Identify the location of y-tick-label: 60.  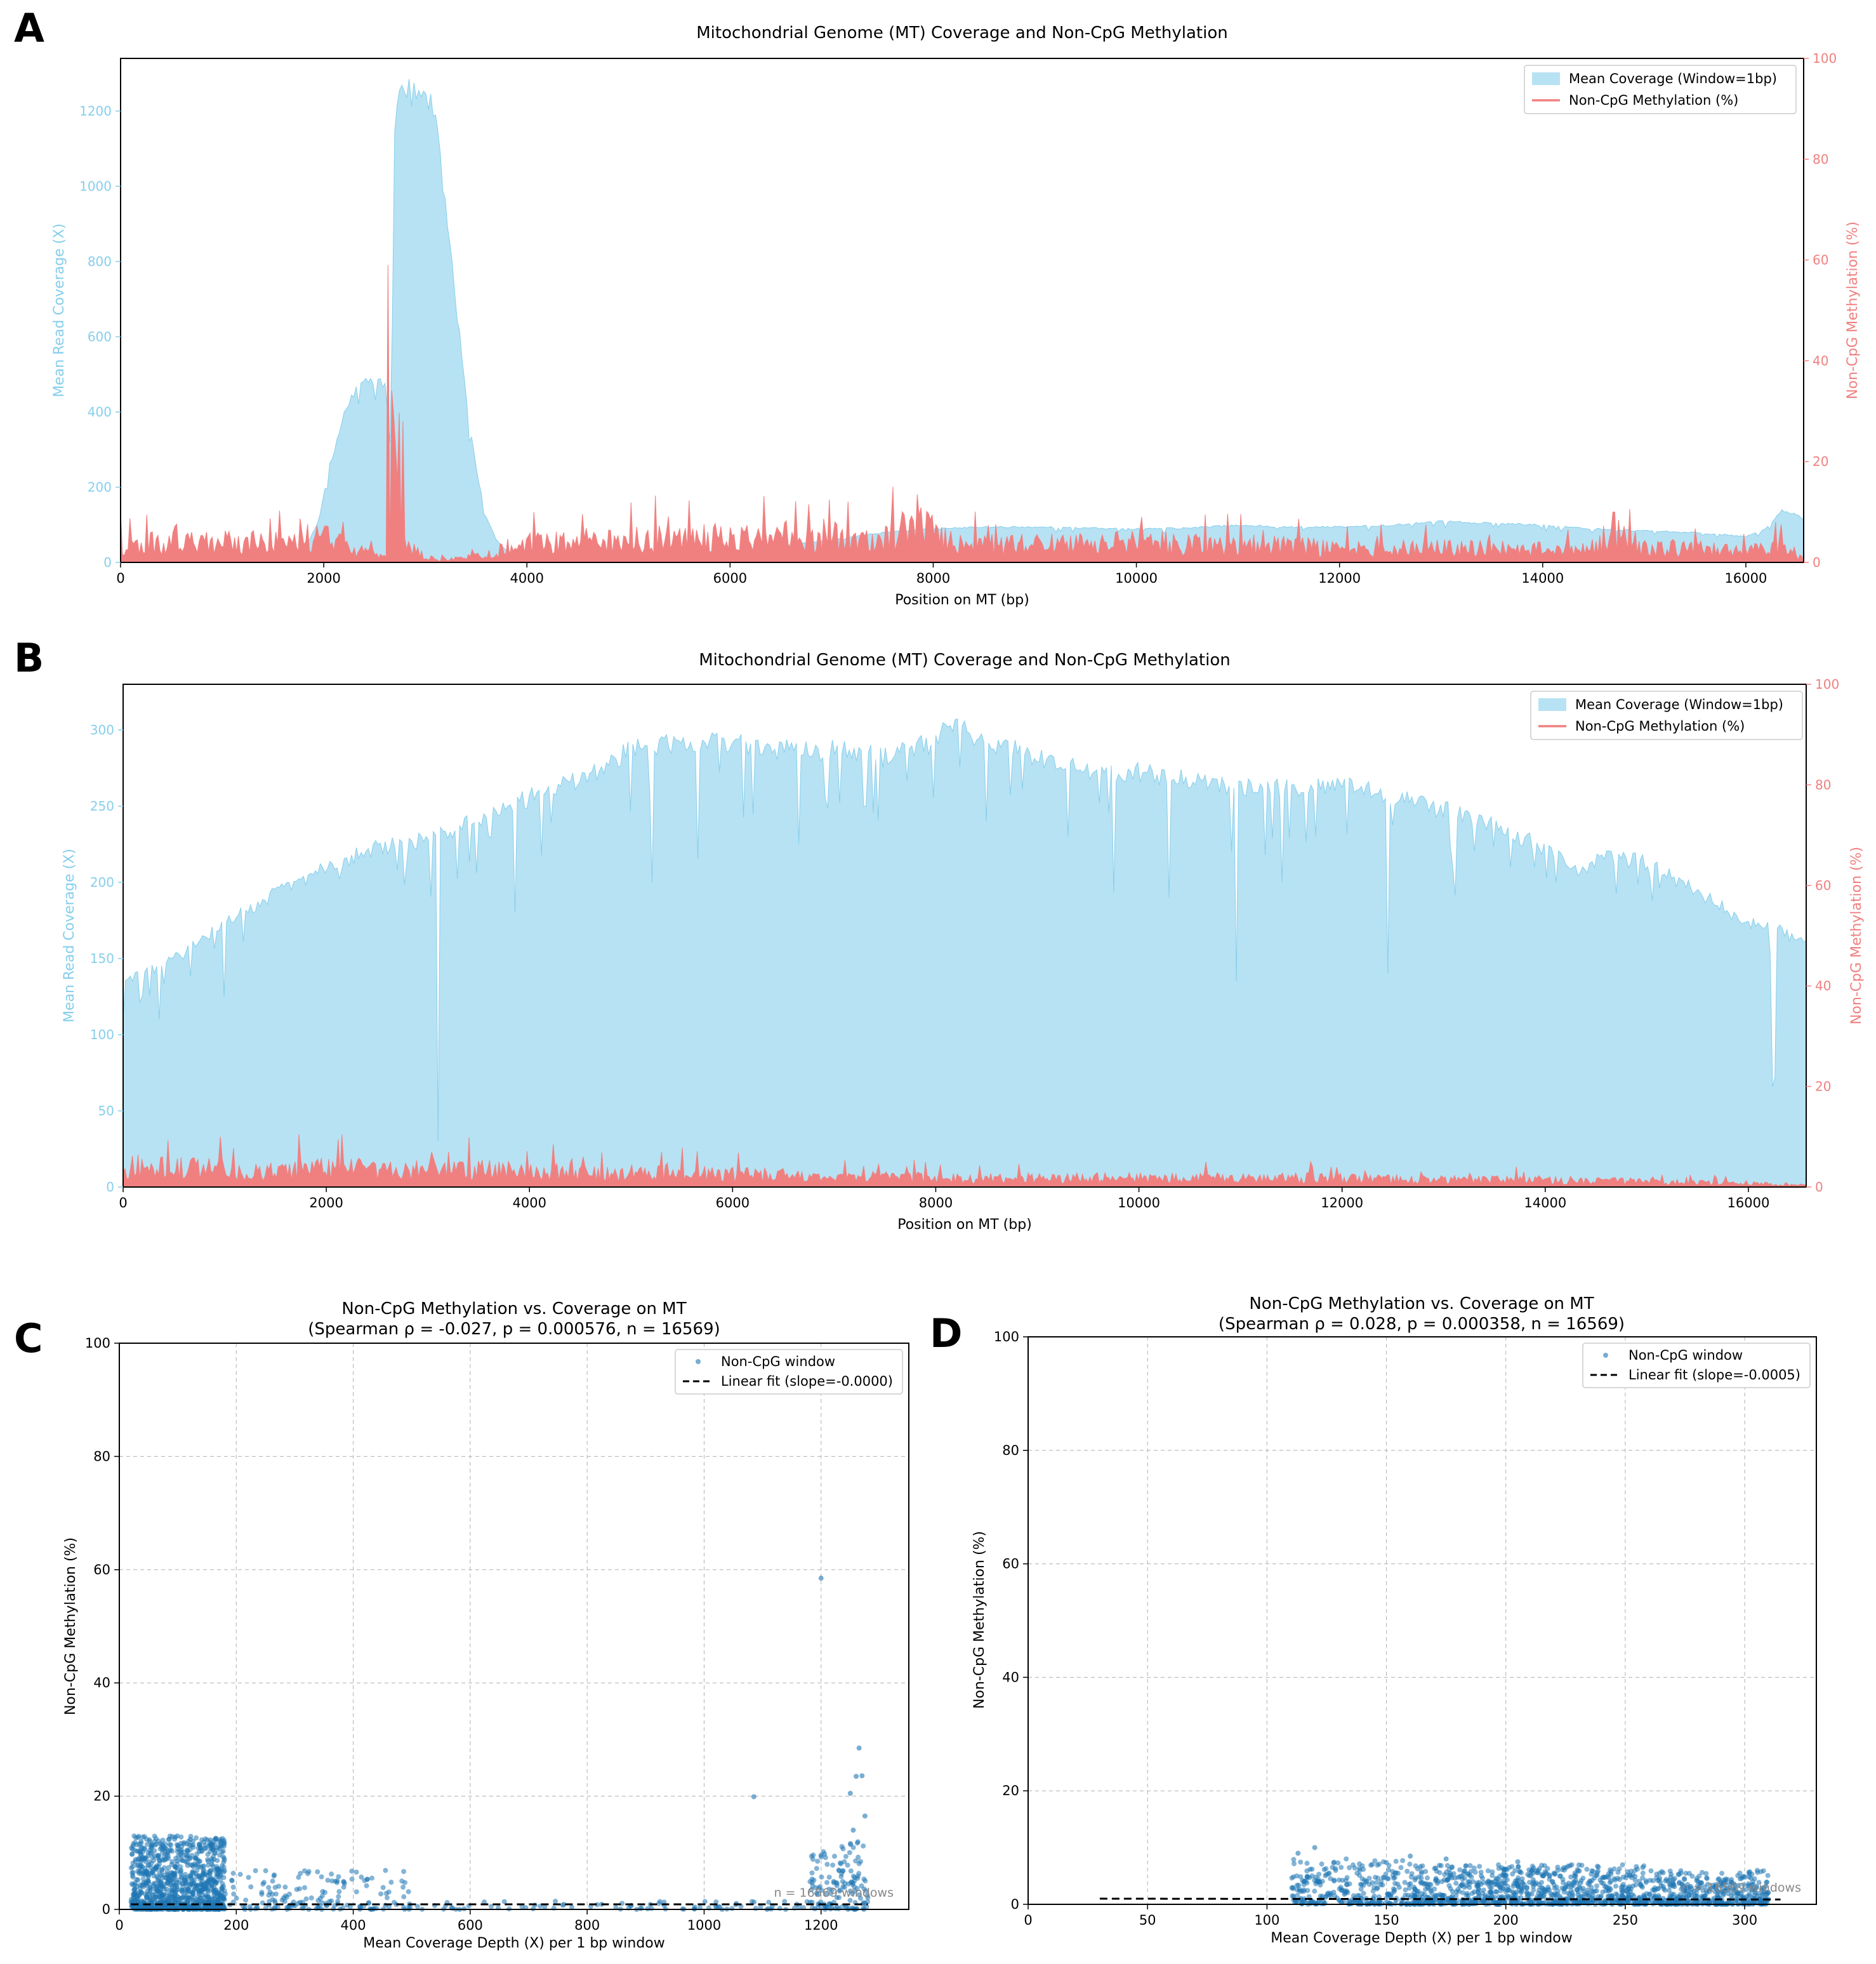
(101, 1569).